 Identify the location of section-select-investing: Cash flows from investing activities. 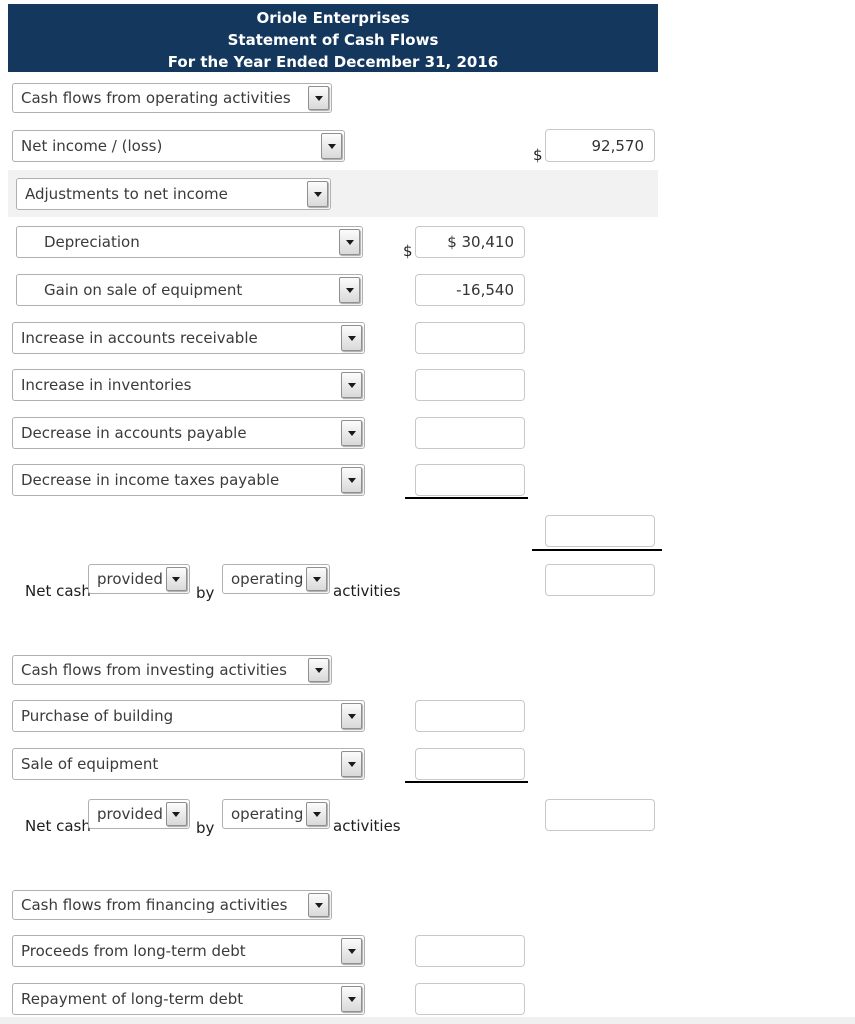
(172, 670).